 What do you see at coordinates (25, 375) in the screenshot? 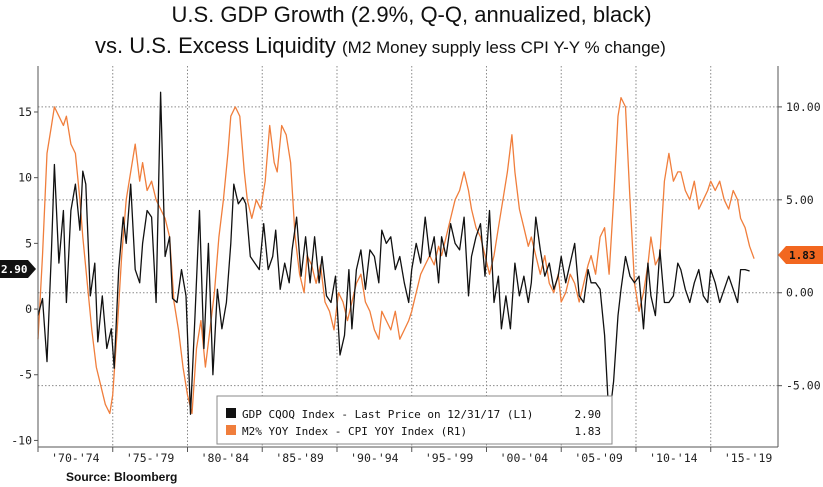
I see `left-tick-label: -5` at bounding box center [25, 375].